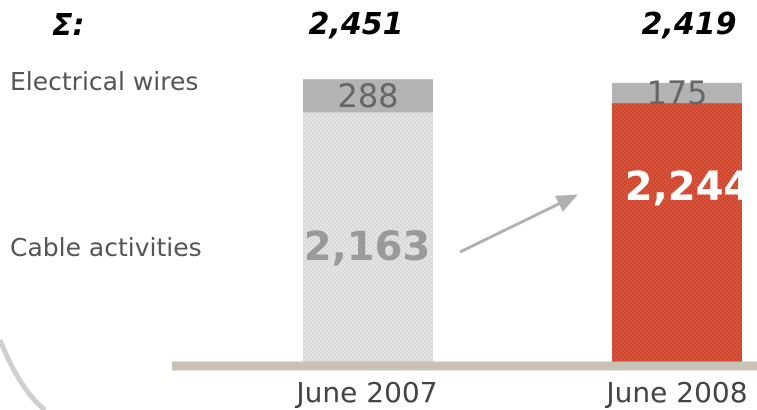  Describe the element at coordinates (367, 96) in the screenshot. I see `data-label-electrical-2007: 288` at that location.